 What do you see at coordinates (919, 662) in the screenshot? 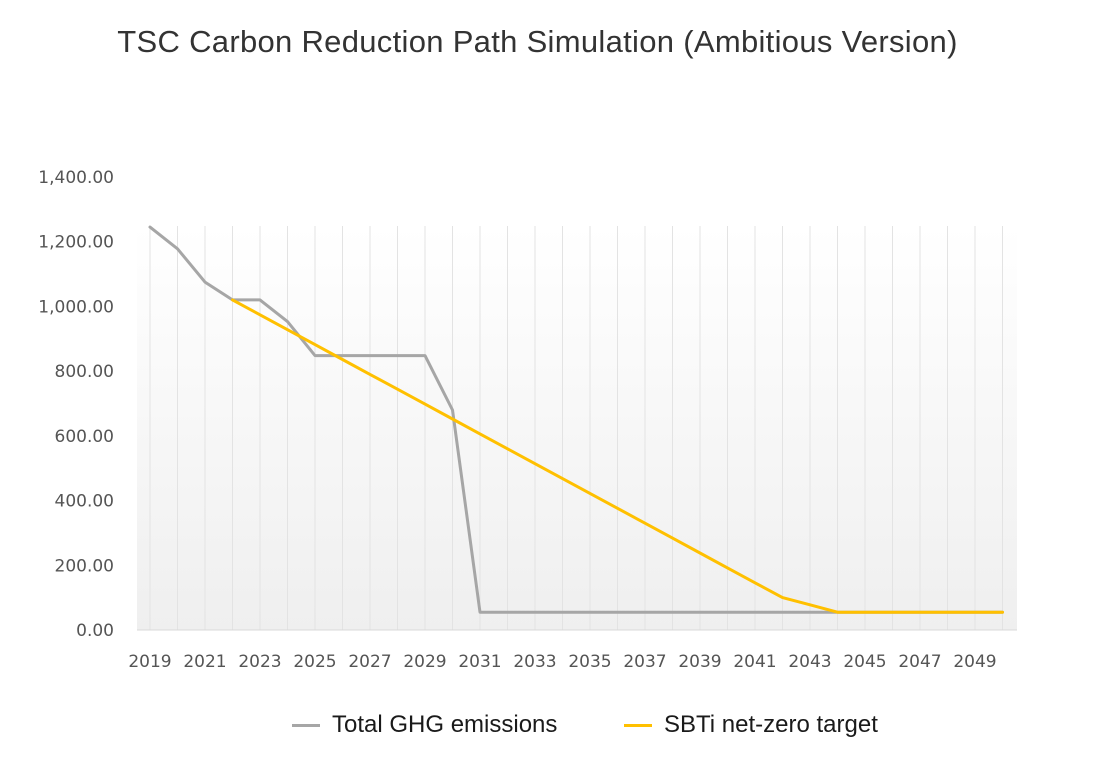
I see `x-tick-label: 2047` at bounding box center [919, 662].